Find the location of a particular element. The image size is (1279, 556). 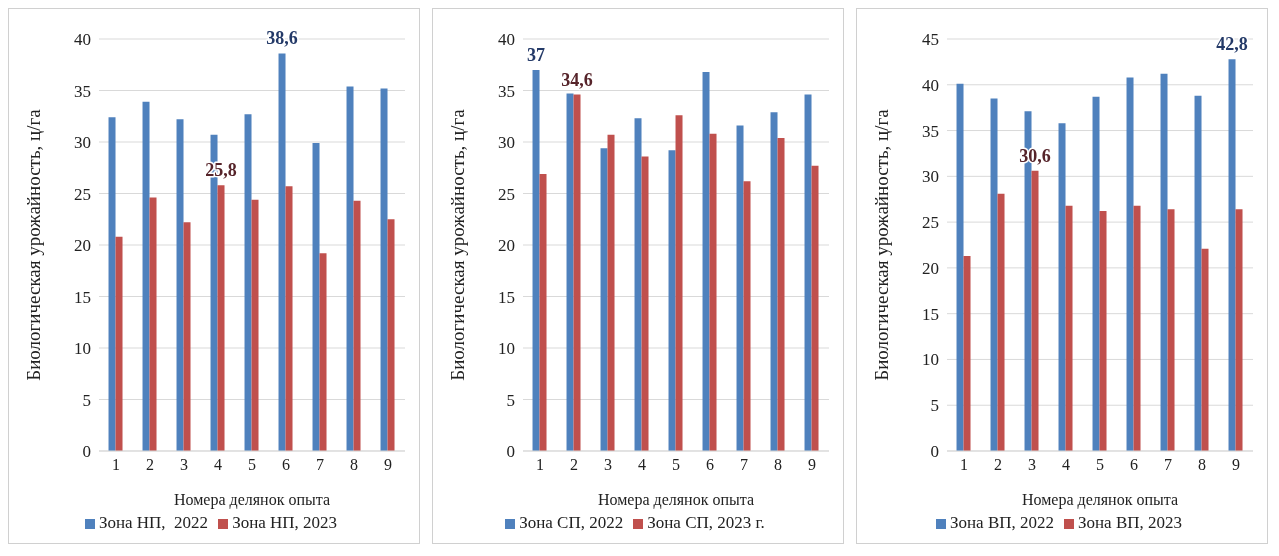

data-label: 34,6 is located at coordinates (577, 79).